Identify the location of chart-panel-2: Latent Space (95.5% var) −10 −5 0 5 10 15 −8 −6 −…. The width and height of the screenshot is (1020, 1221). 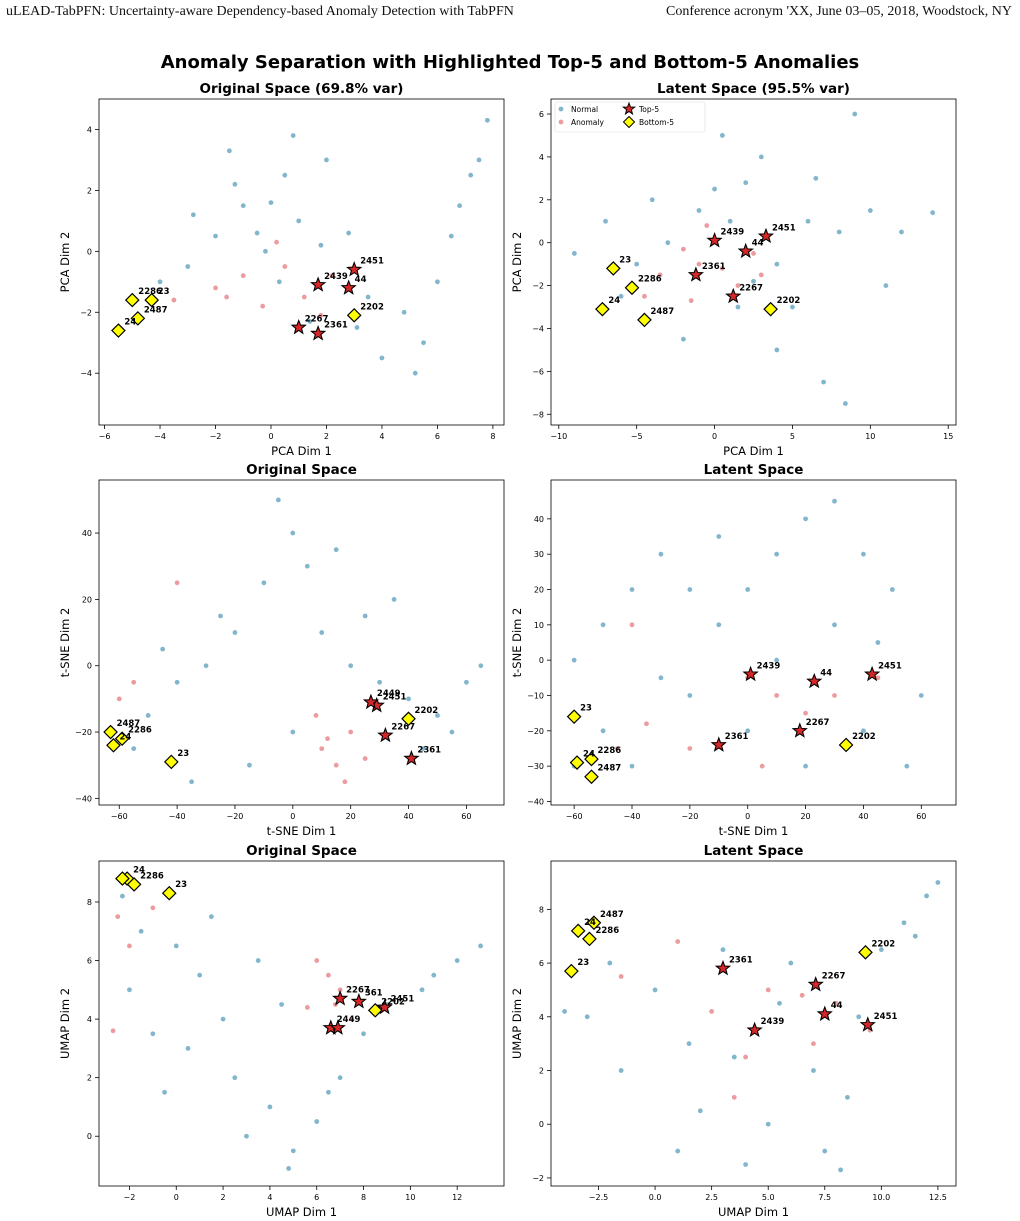
(733, 269).